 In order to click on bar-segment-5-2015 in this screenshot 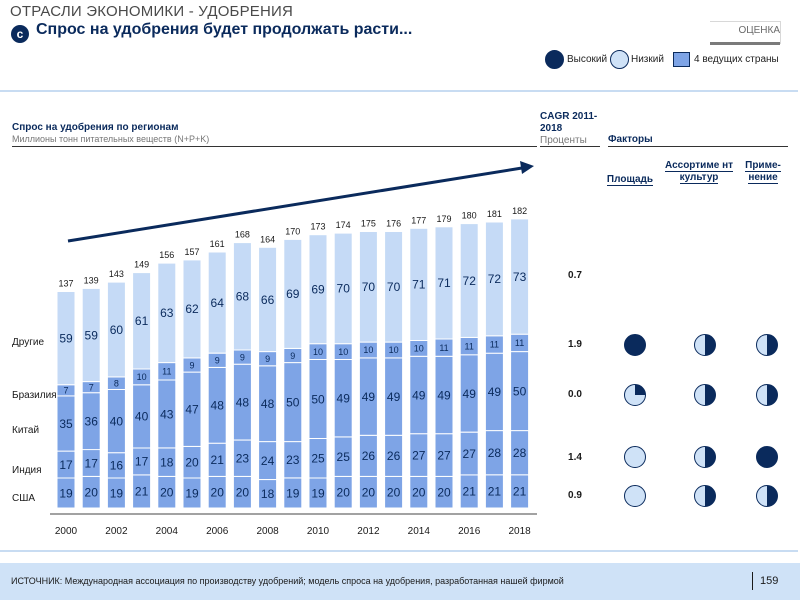, I will do `click(444, 283)`.